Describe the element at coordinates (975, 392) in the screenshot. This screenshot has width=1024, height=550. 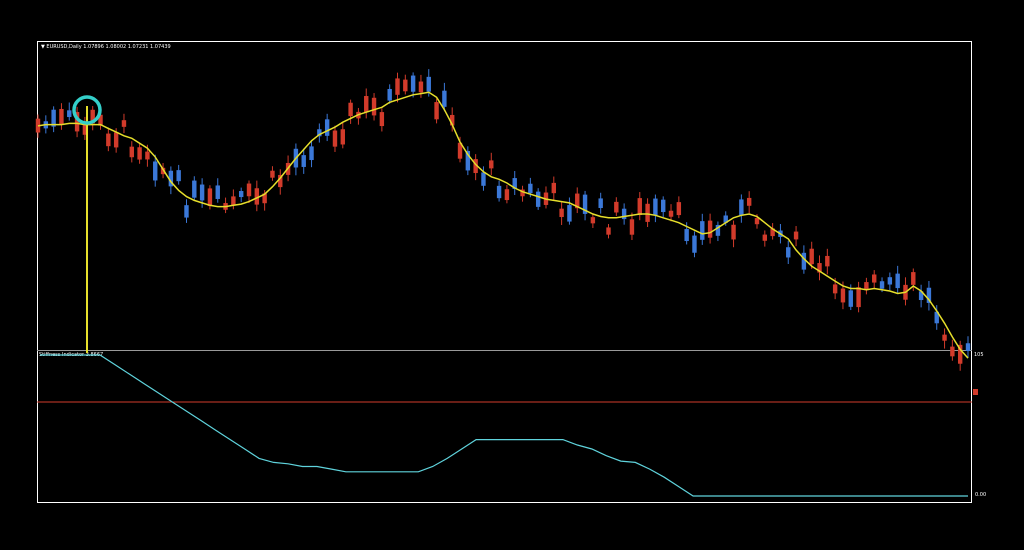
I see `level-price-marker` at that location.